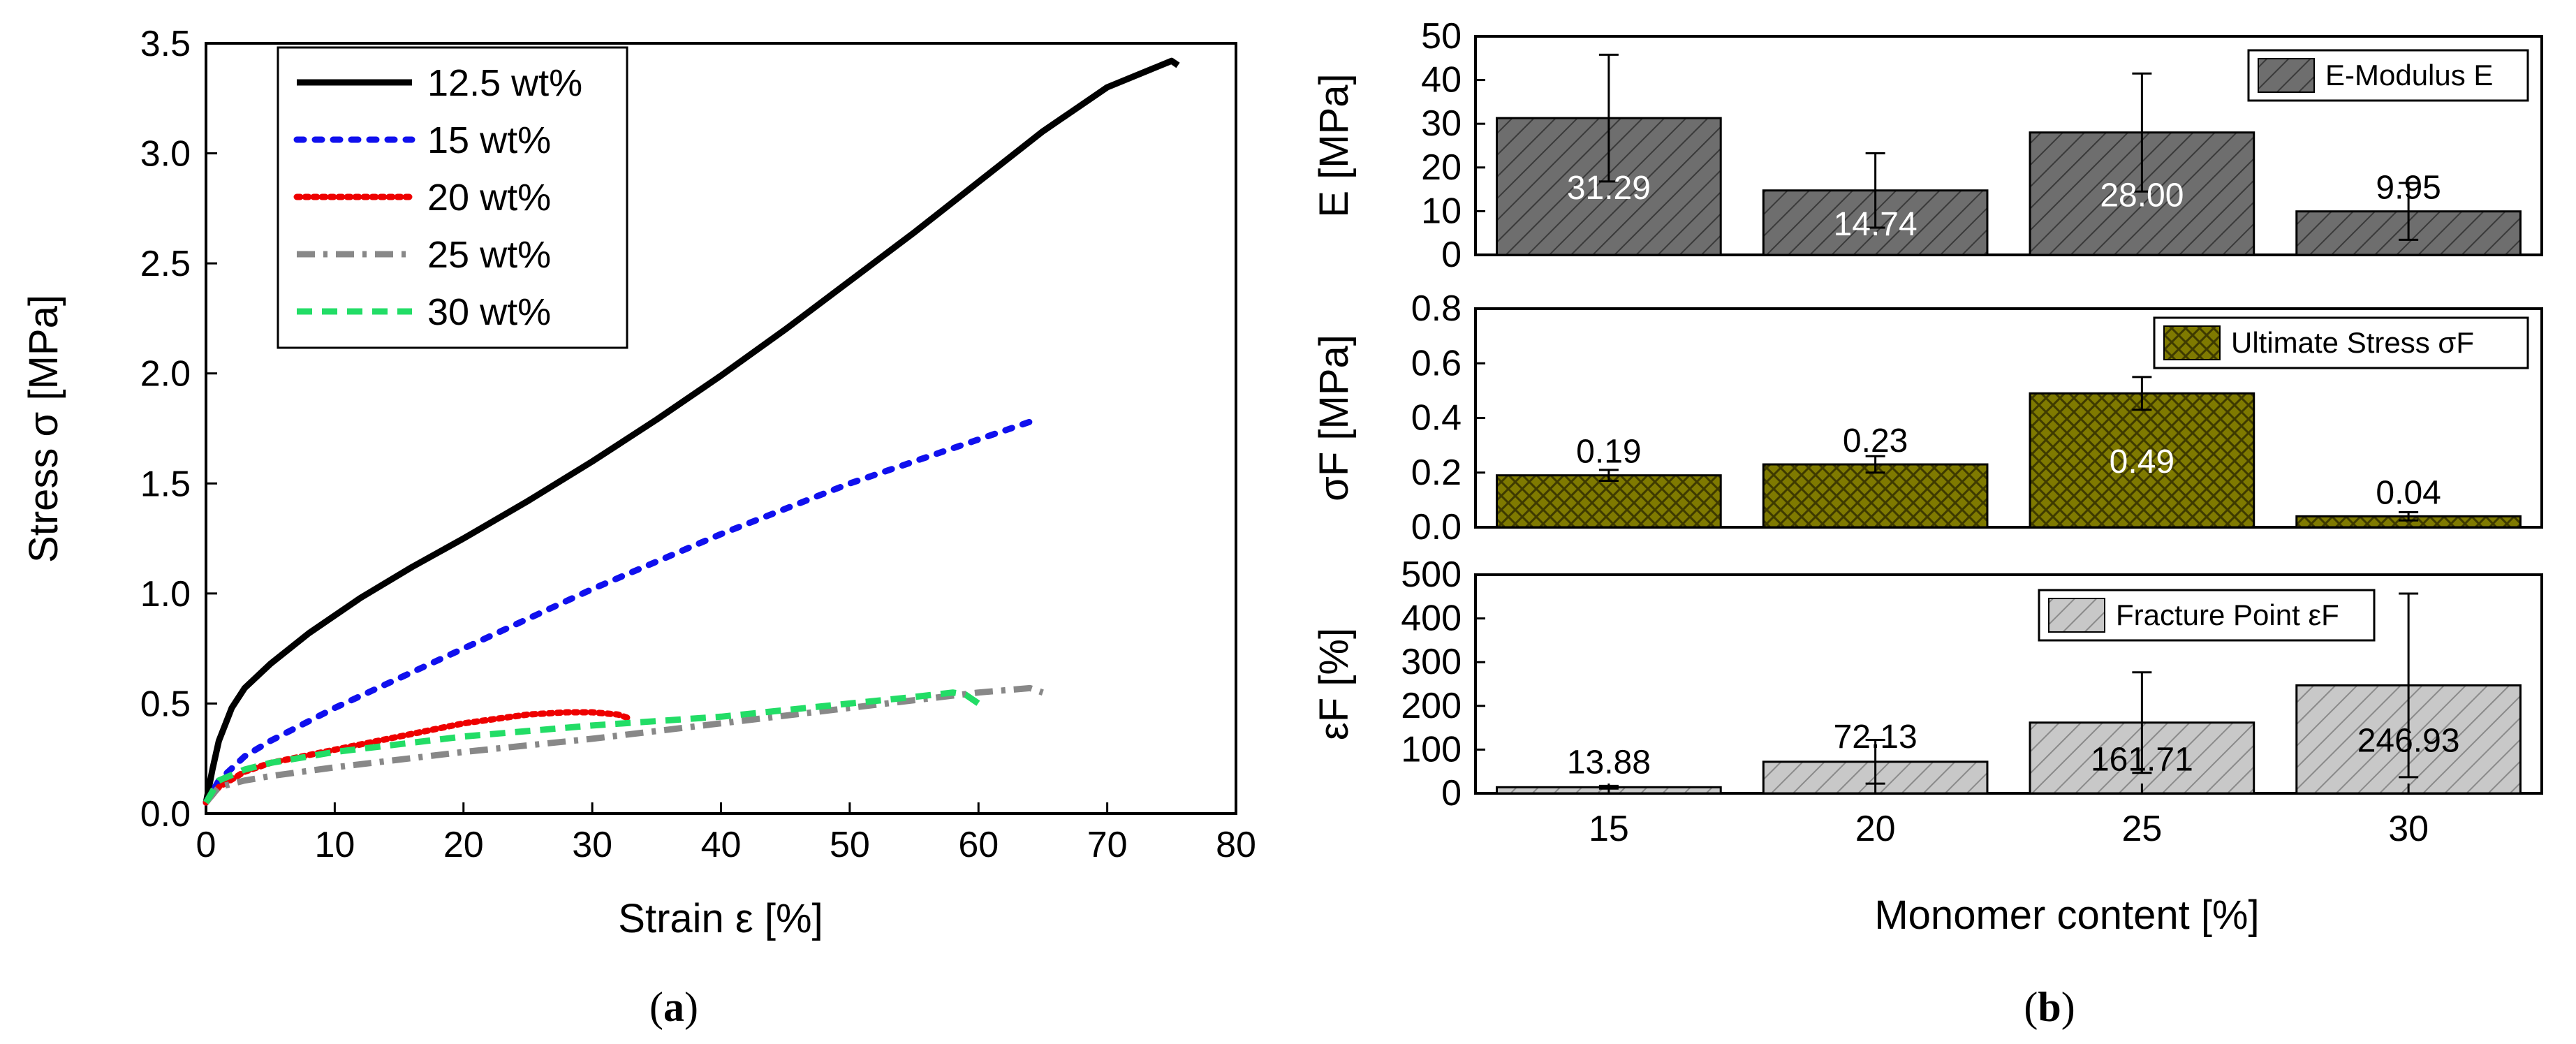 This screenshot has width=2576, height=1044. Describe the element at coordinates (165, 374) in the screenshot. I see `y-tick-label: 2.0` at that location.